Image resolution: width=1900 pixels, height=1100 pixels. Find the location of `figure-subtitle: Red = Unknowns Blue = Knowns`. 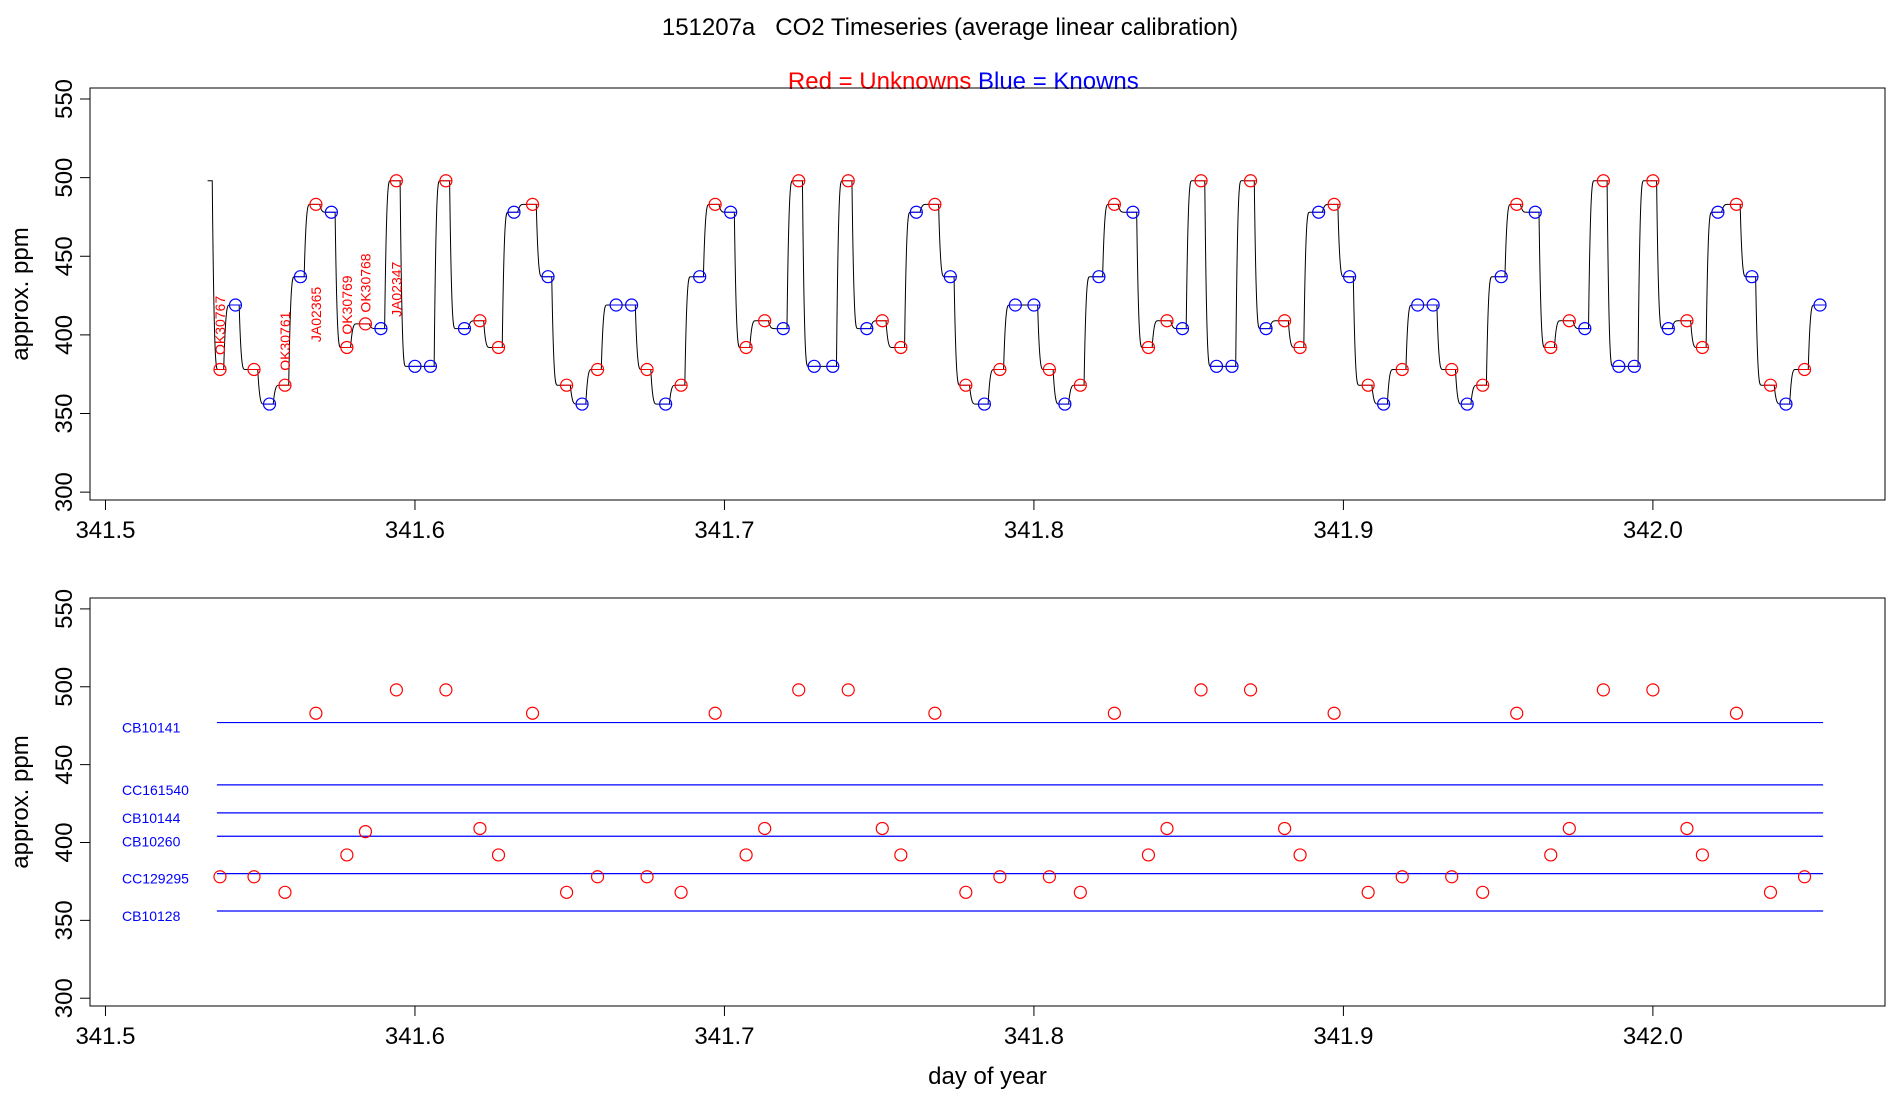

figure-subtitle: Red = Unknowns Blue = Knowns is located at coordinates (950, 82).